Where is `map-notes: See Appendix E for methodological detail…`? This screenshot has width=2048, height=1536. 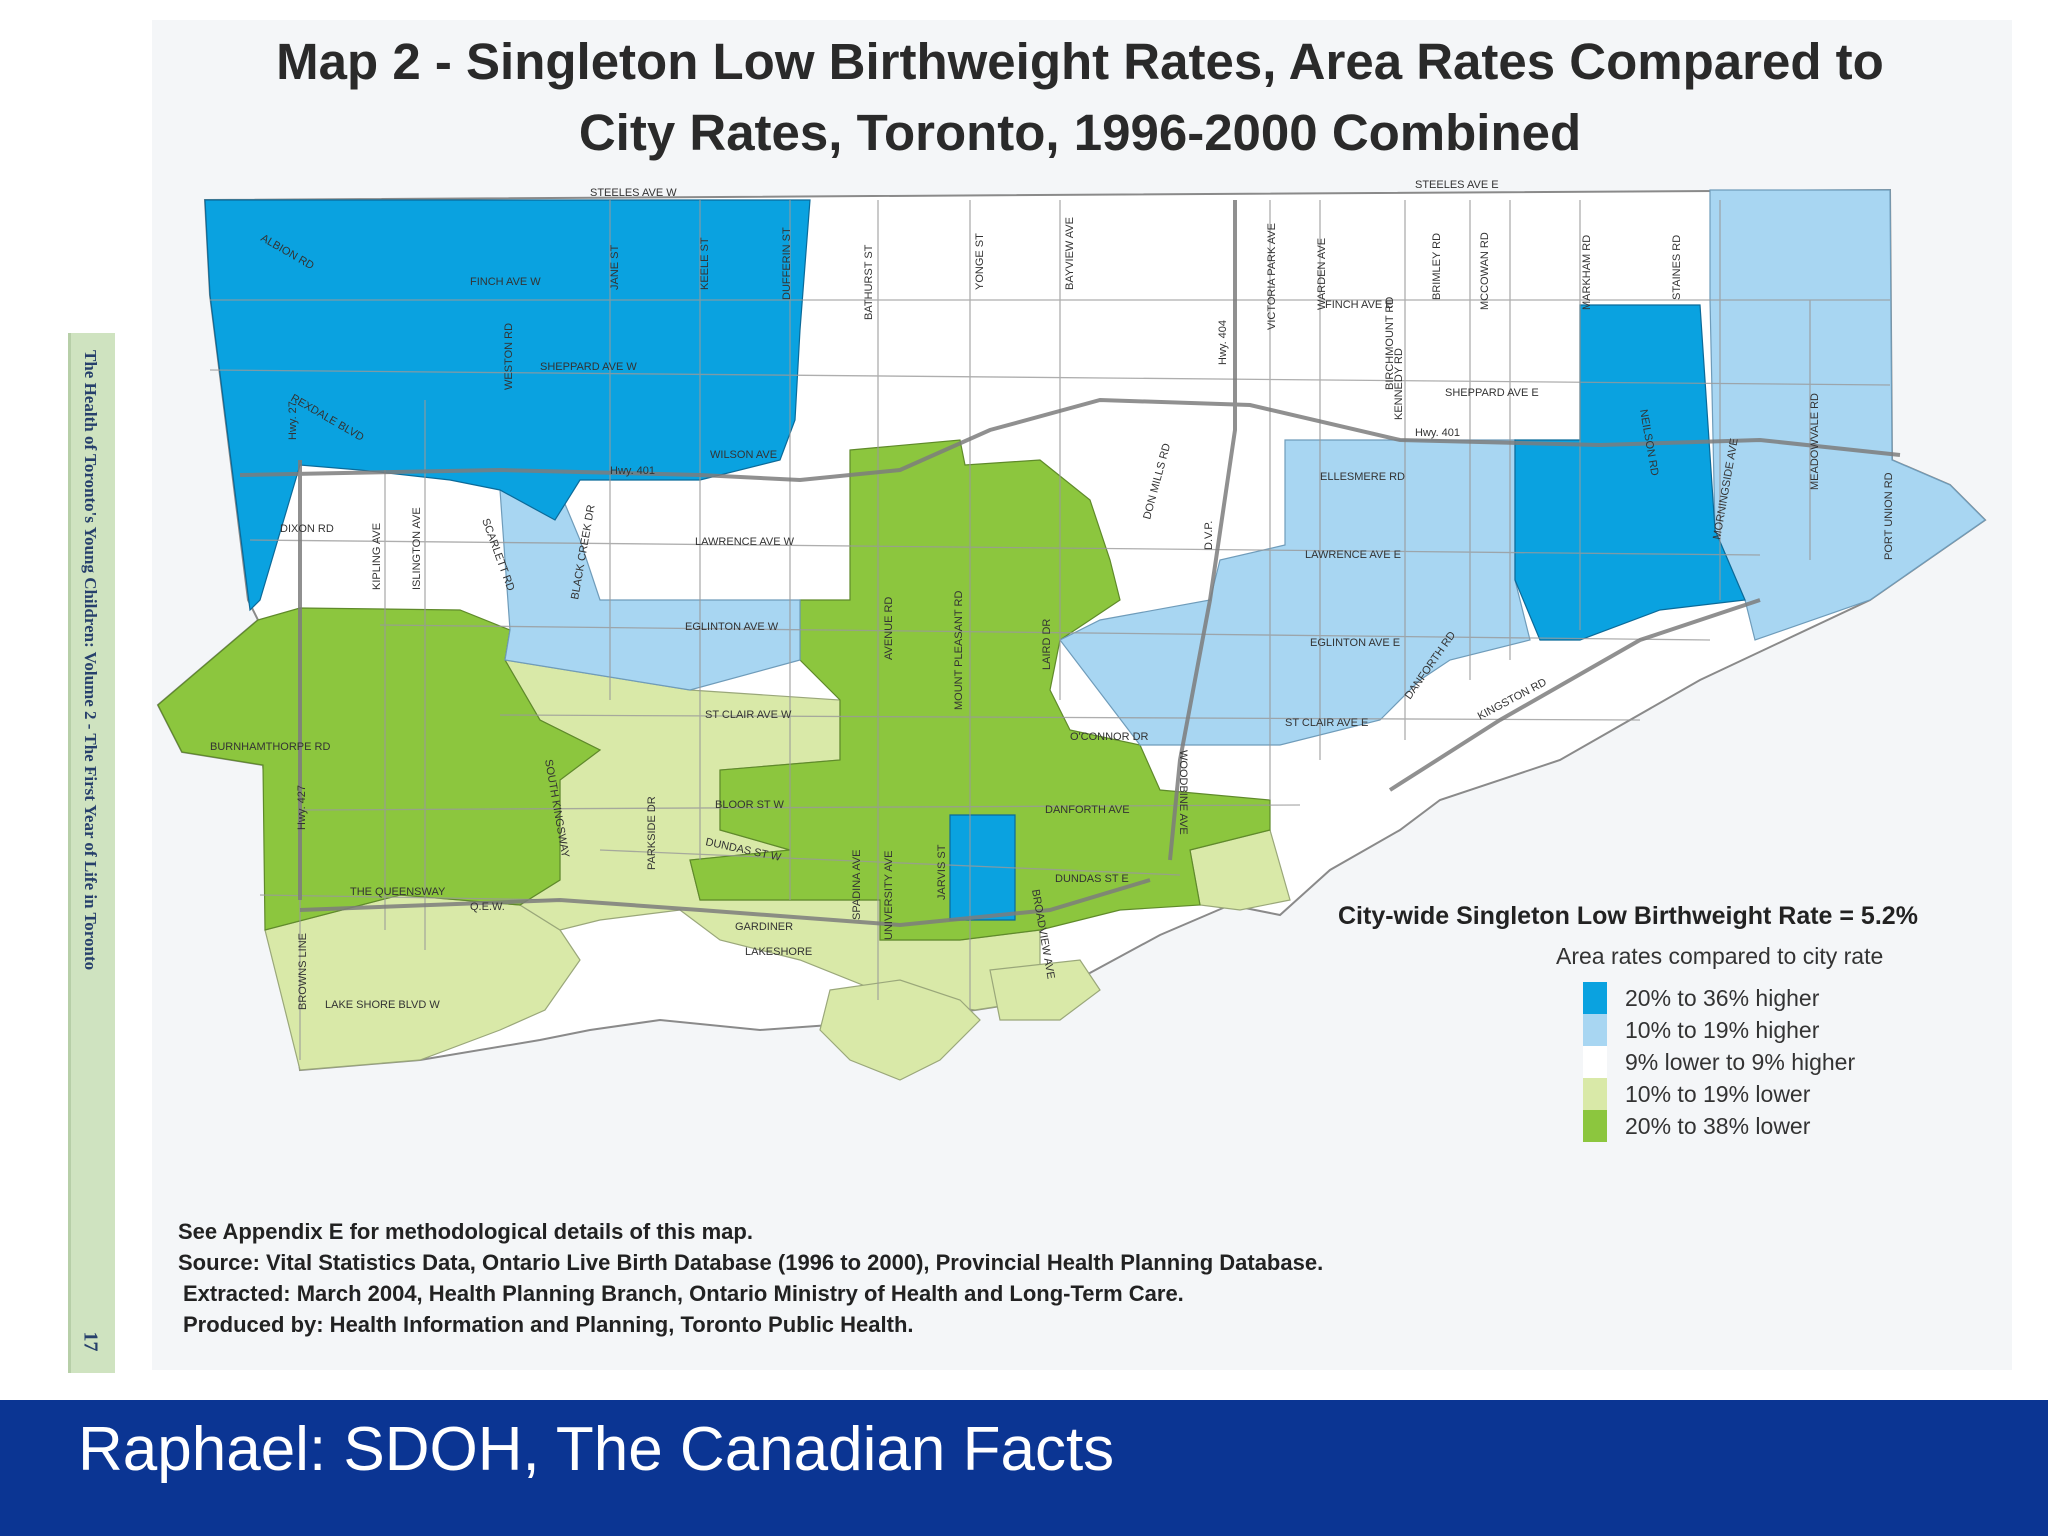 map-notes: See Appendix E for methodological detail… is located at coordinates (750, 1278).